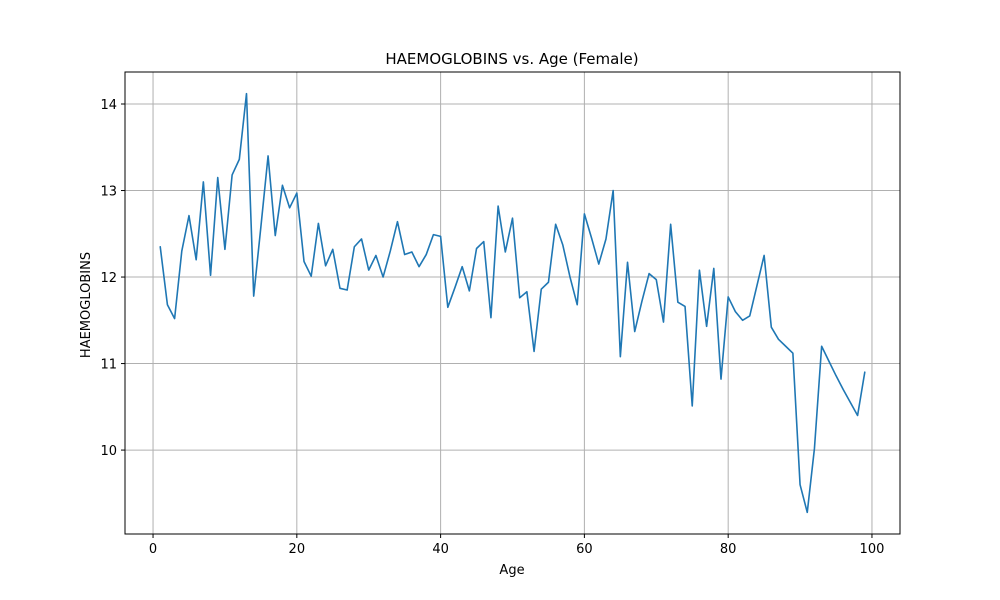 The width and height of the screenshot is (1000, 600). What do you see at coordinates (108, 105) in the screenshot?
I see `y-tick-label: 14` at bounding box center [108, 105].